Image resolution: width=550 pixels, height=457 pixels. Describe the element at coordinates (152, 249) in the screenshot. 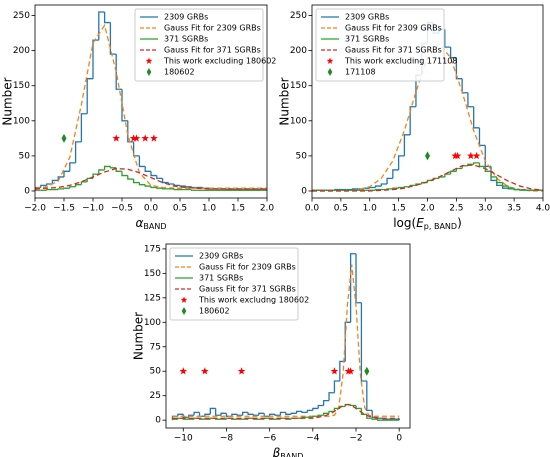

I see `y-tick-label: 175` at that location.